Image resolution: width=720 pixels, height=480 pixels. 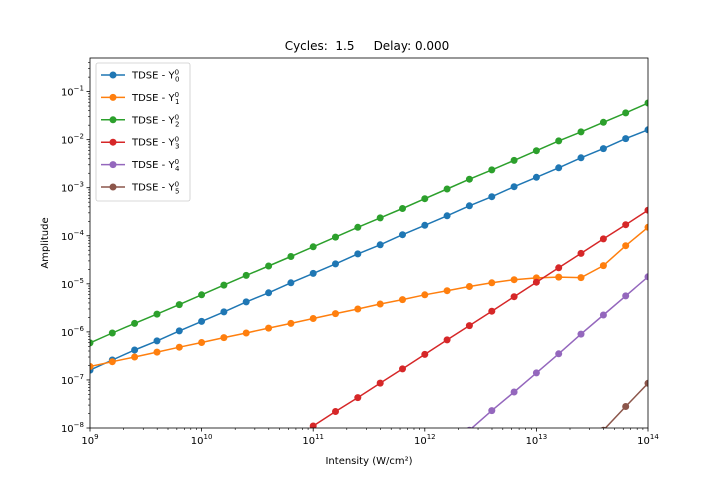 What do you see at coordinates (155, 76) in the screenshot?
I see `legend-label: TDSE - Y0 0` at bounding box center [155, 76].